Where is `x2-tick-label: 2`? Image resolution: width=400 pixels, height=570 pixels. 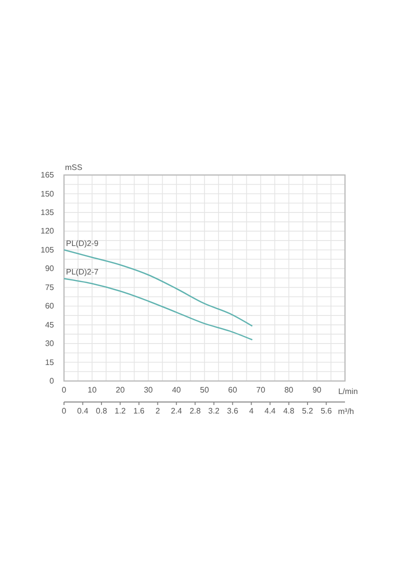
x2-tick-label: 2 is located at coordinates (157, 411).